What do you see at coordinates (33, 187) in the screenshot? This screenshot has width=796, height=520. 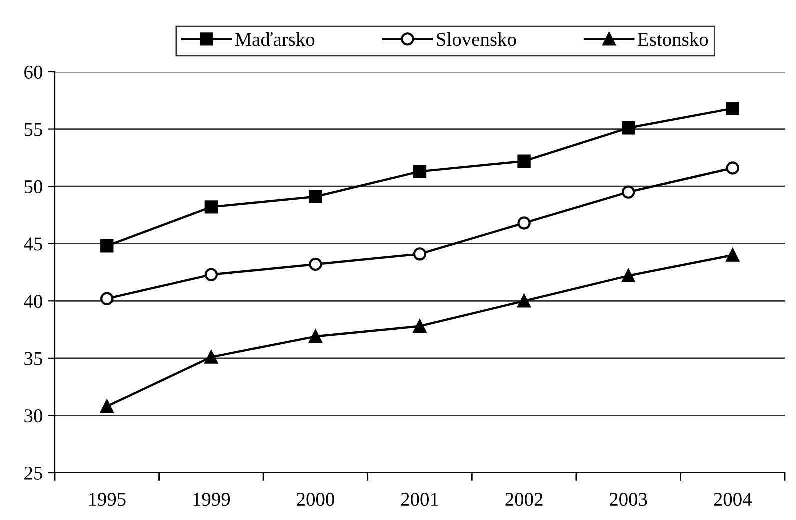 I see `y-tick-label: 50` at bounding box center [33, 187].